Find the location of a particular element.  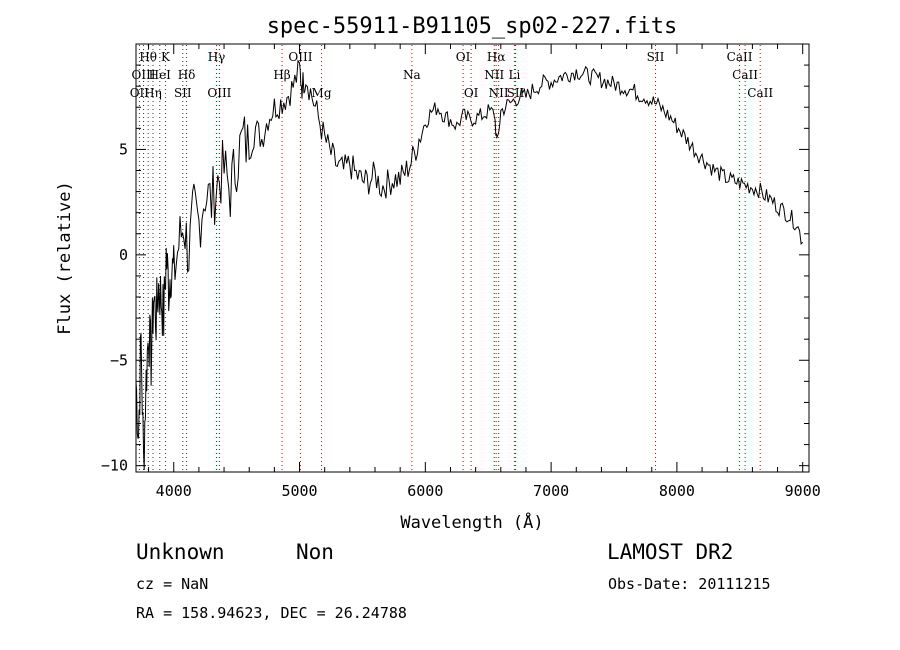

x-tick-label: 8000 is located at coordinates (677, 491).